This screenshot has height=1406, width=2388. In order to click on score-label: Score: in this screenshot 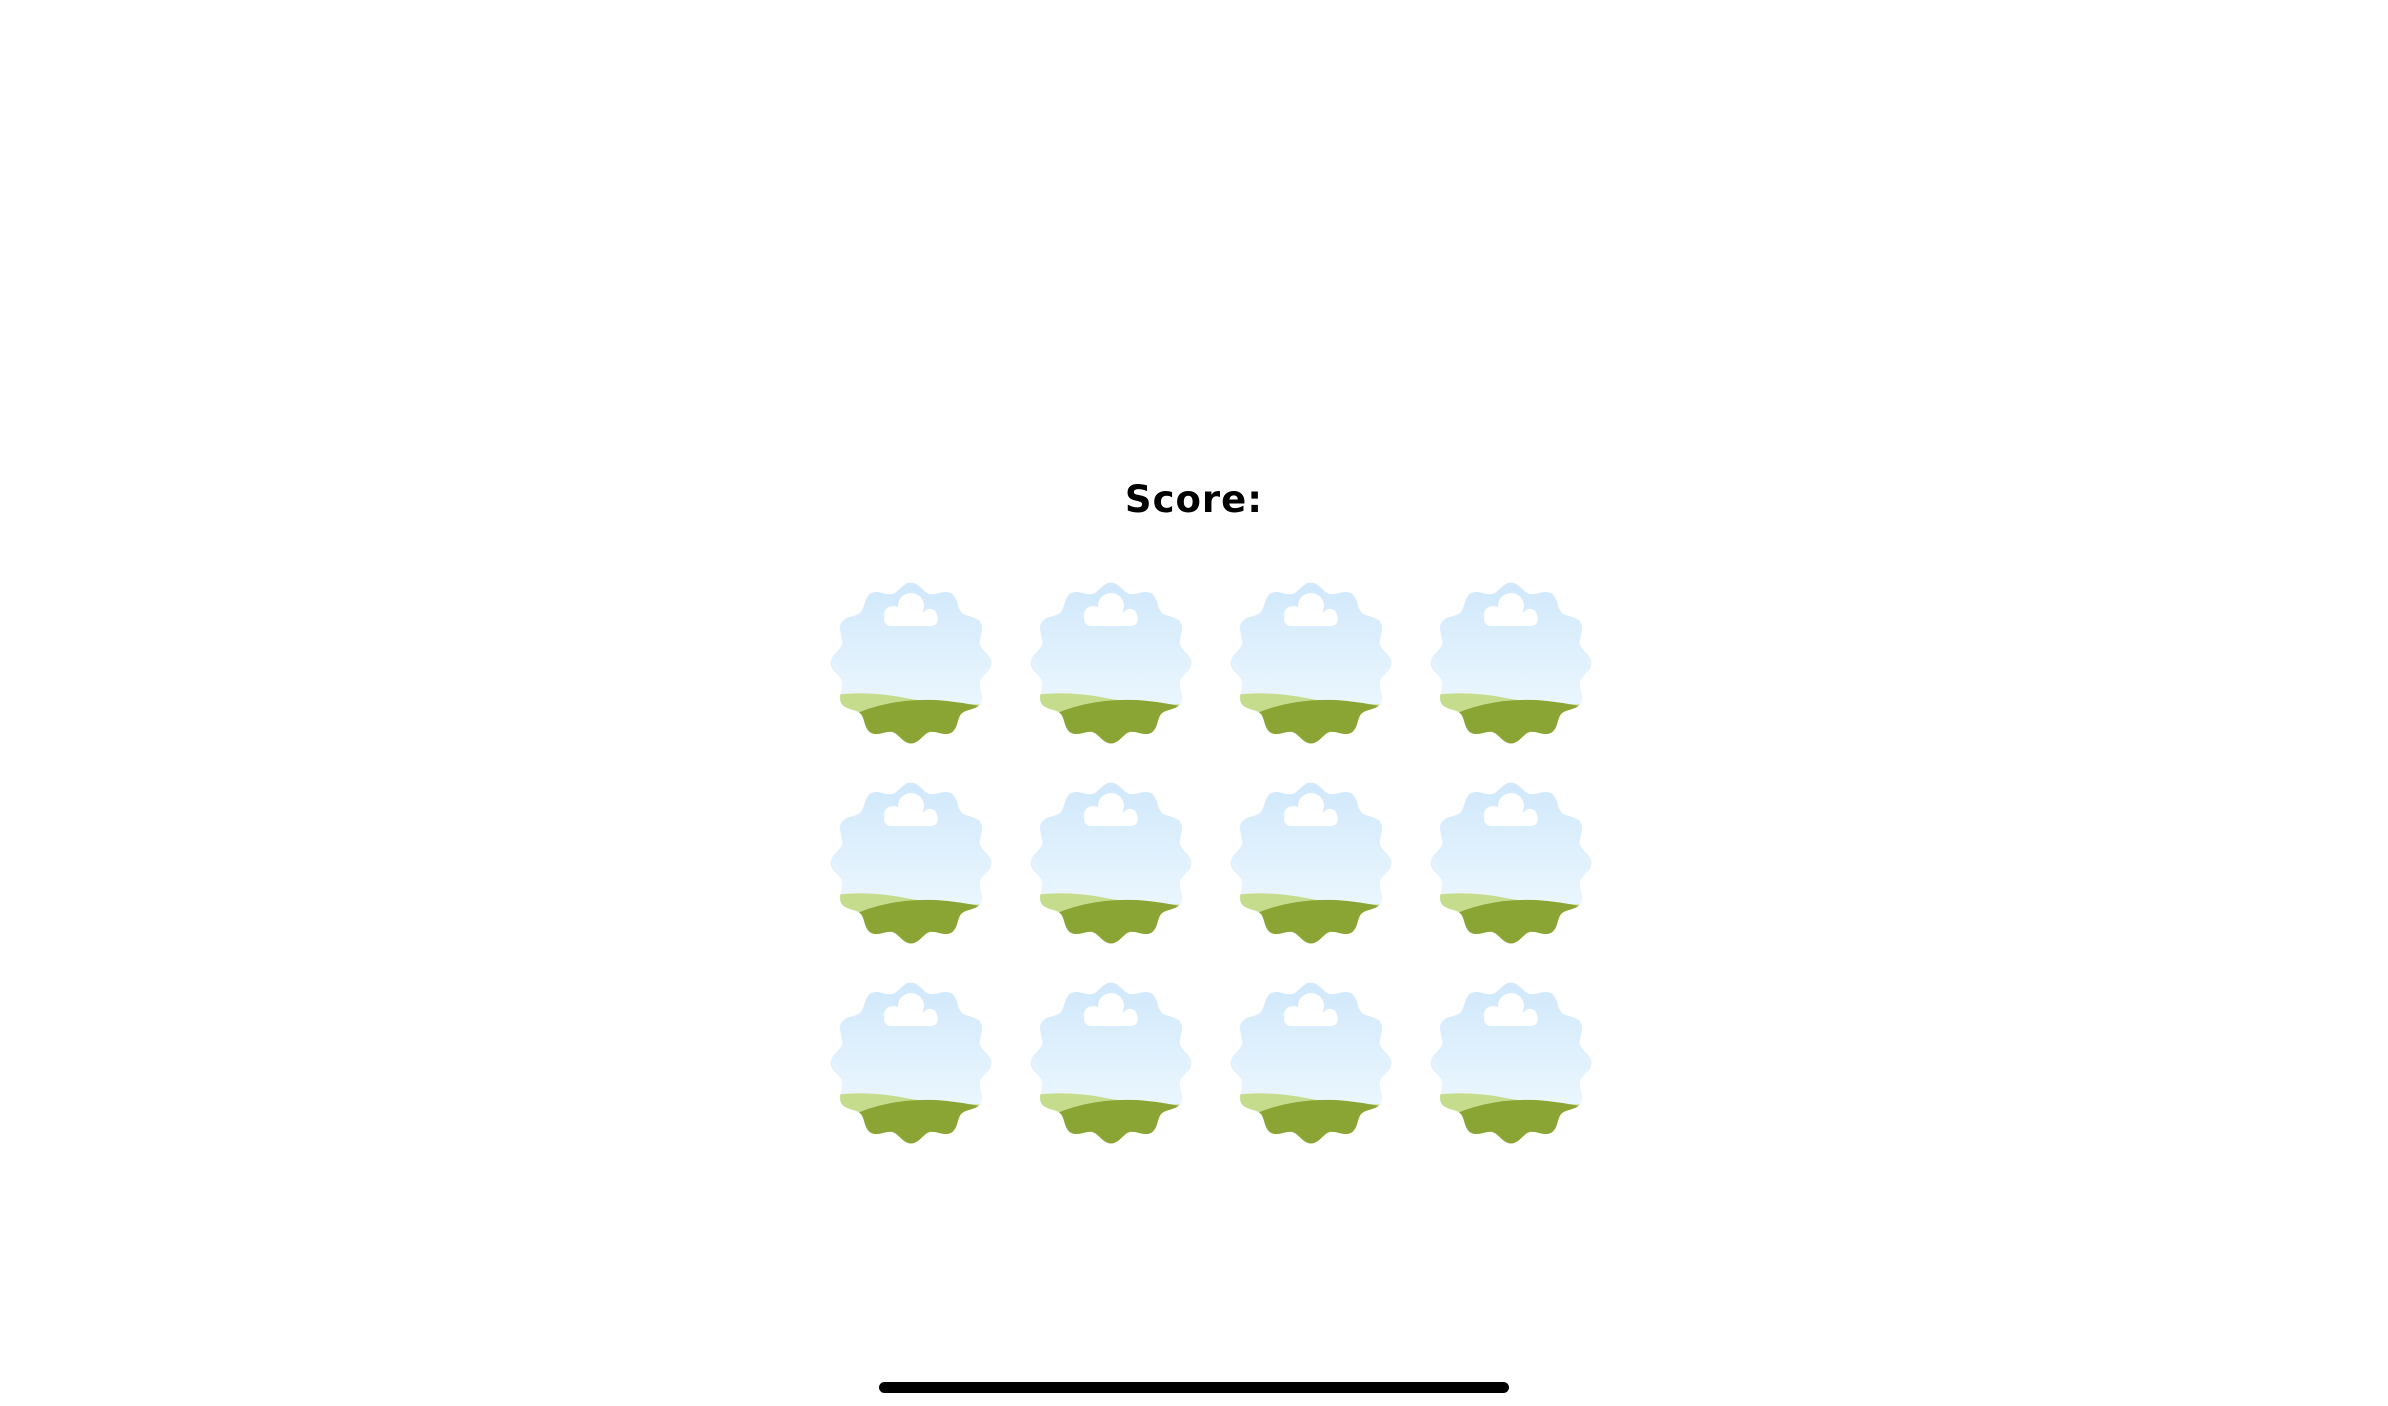, I will do `click(1194, 499)`.